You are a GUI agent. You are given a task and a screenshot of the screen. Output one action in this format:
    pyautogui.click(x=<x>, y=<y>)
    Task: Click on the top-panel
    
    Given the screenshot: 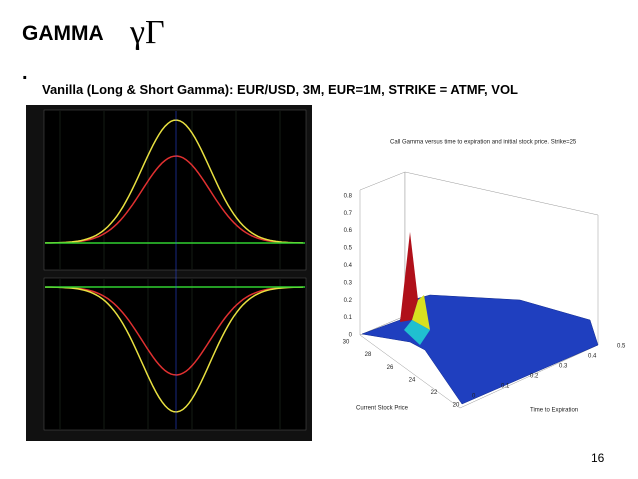 What is the action you would take?
    pyautogui.click(x=175, y=190)
    